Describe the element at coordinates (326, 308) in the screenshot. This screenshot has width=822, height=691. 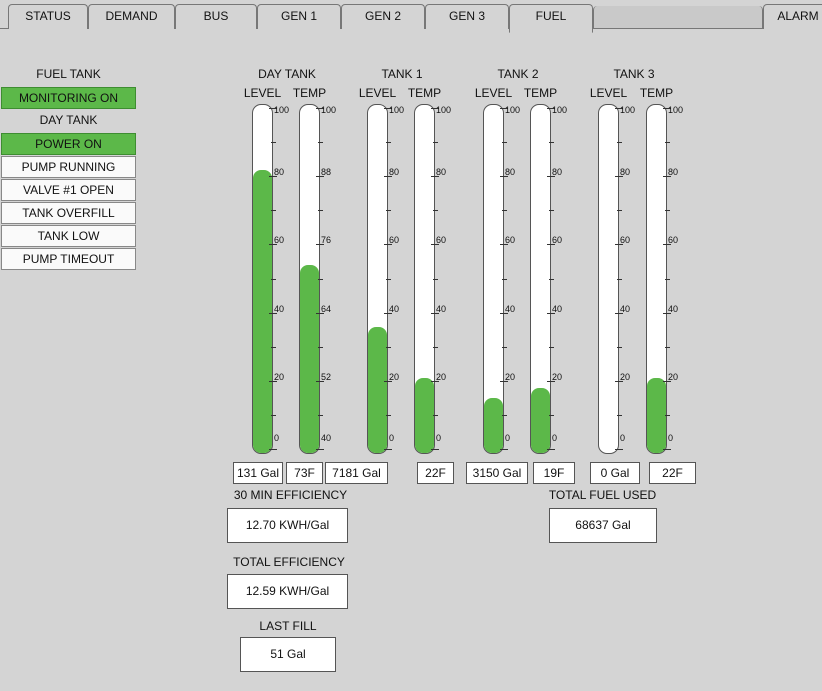
I see `scale-label: 64` at that location.